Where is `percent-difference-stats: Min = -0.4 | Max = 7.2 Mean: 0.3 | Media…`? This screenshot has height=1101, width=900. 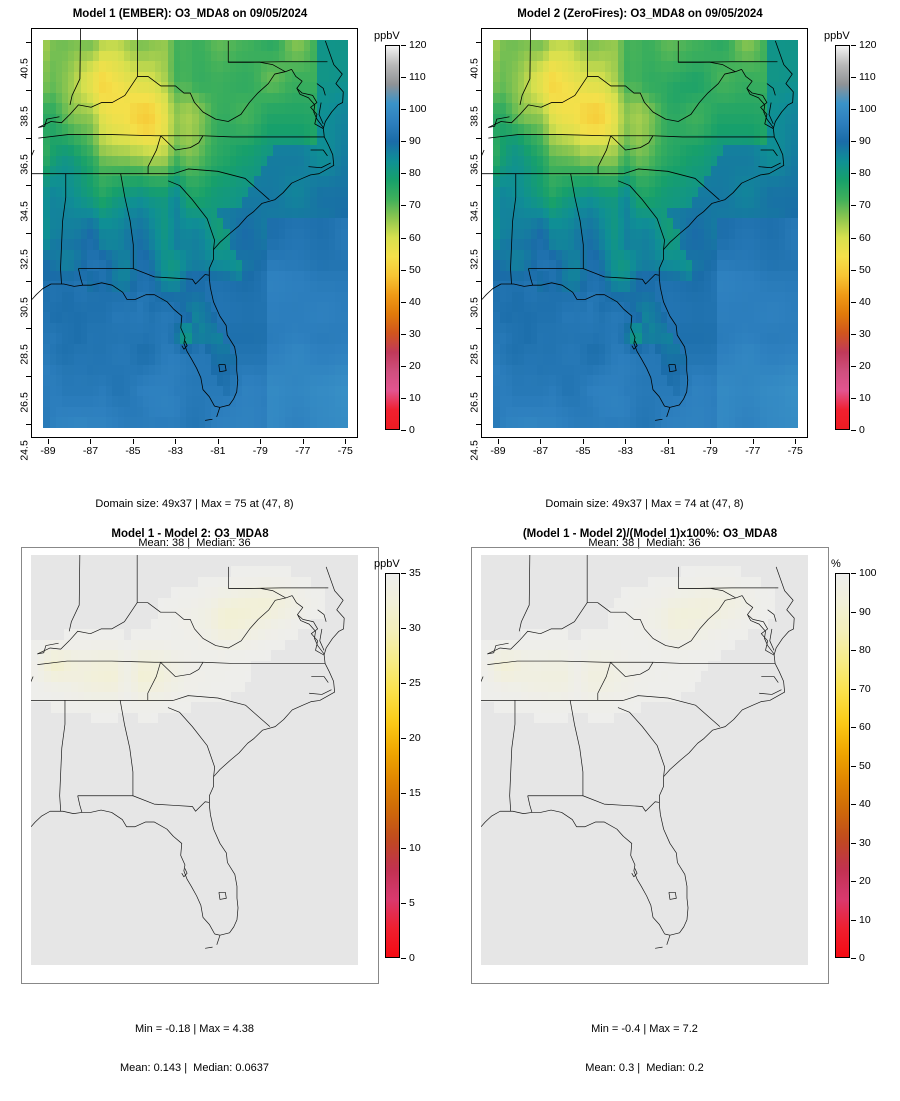 percent-difference-stats: Min = -0.4 | Max = 7.2 Mean: 0.3 | Media… is located at coordinates (644, 1049).